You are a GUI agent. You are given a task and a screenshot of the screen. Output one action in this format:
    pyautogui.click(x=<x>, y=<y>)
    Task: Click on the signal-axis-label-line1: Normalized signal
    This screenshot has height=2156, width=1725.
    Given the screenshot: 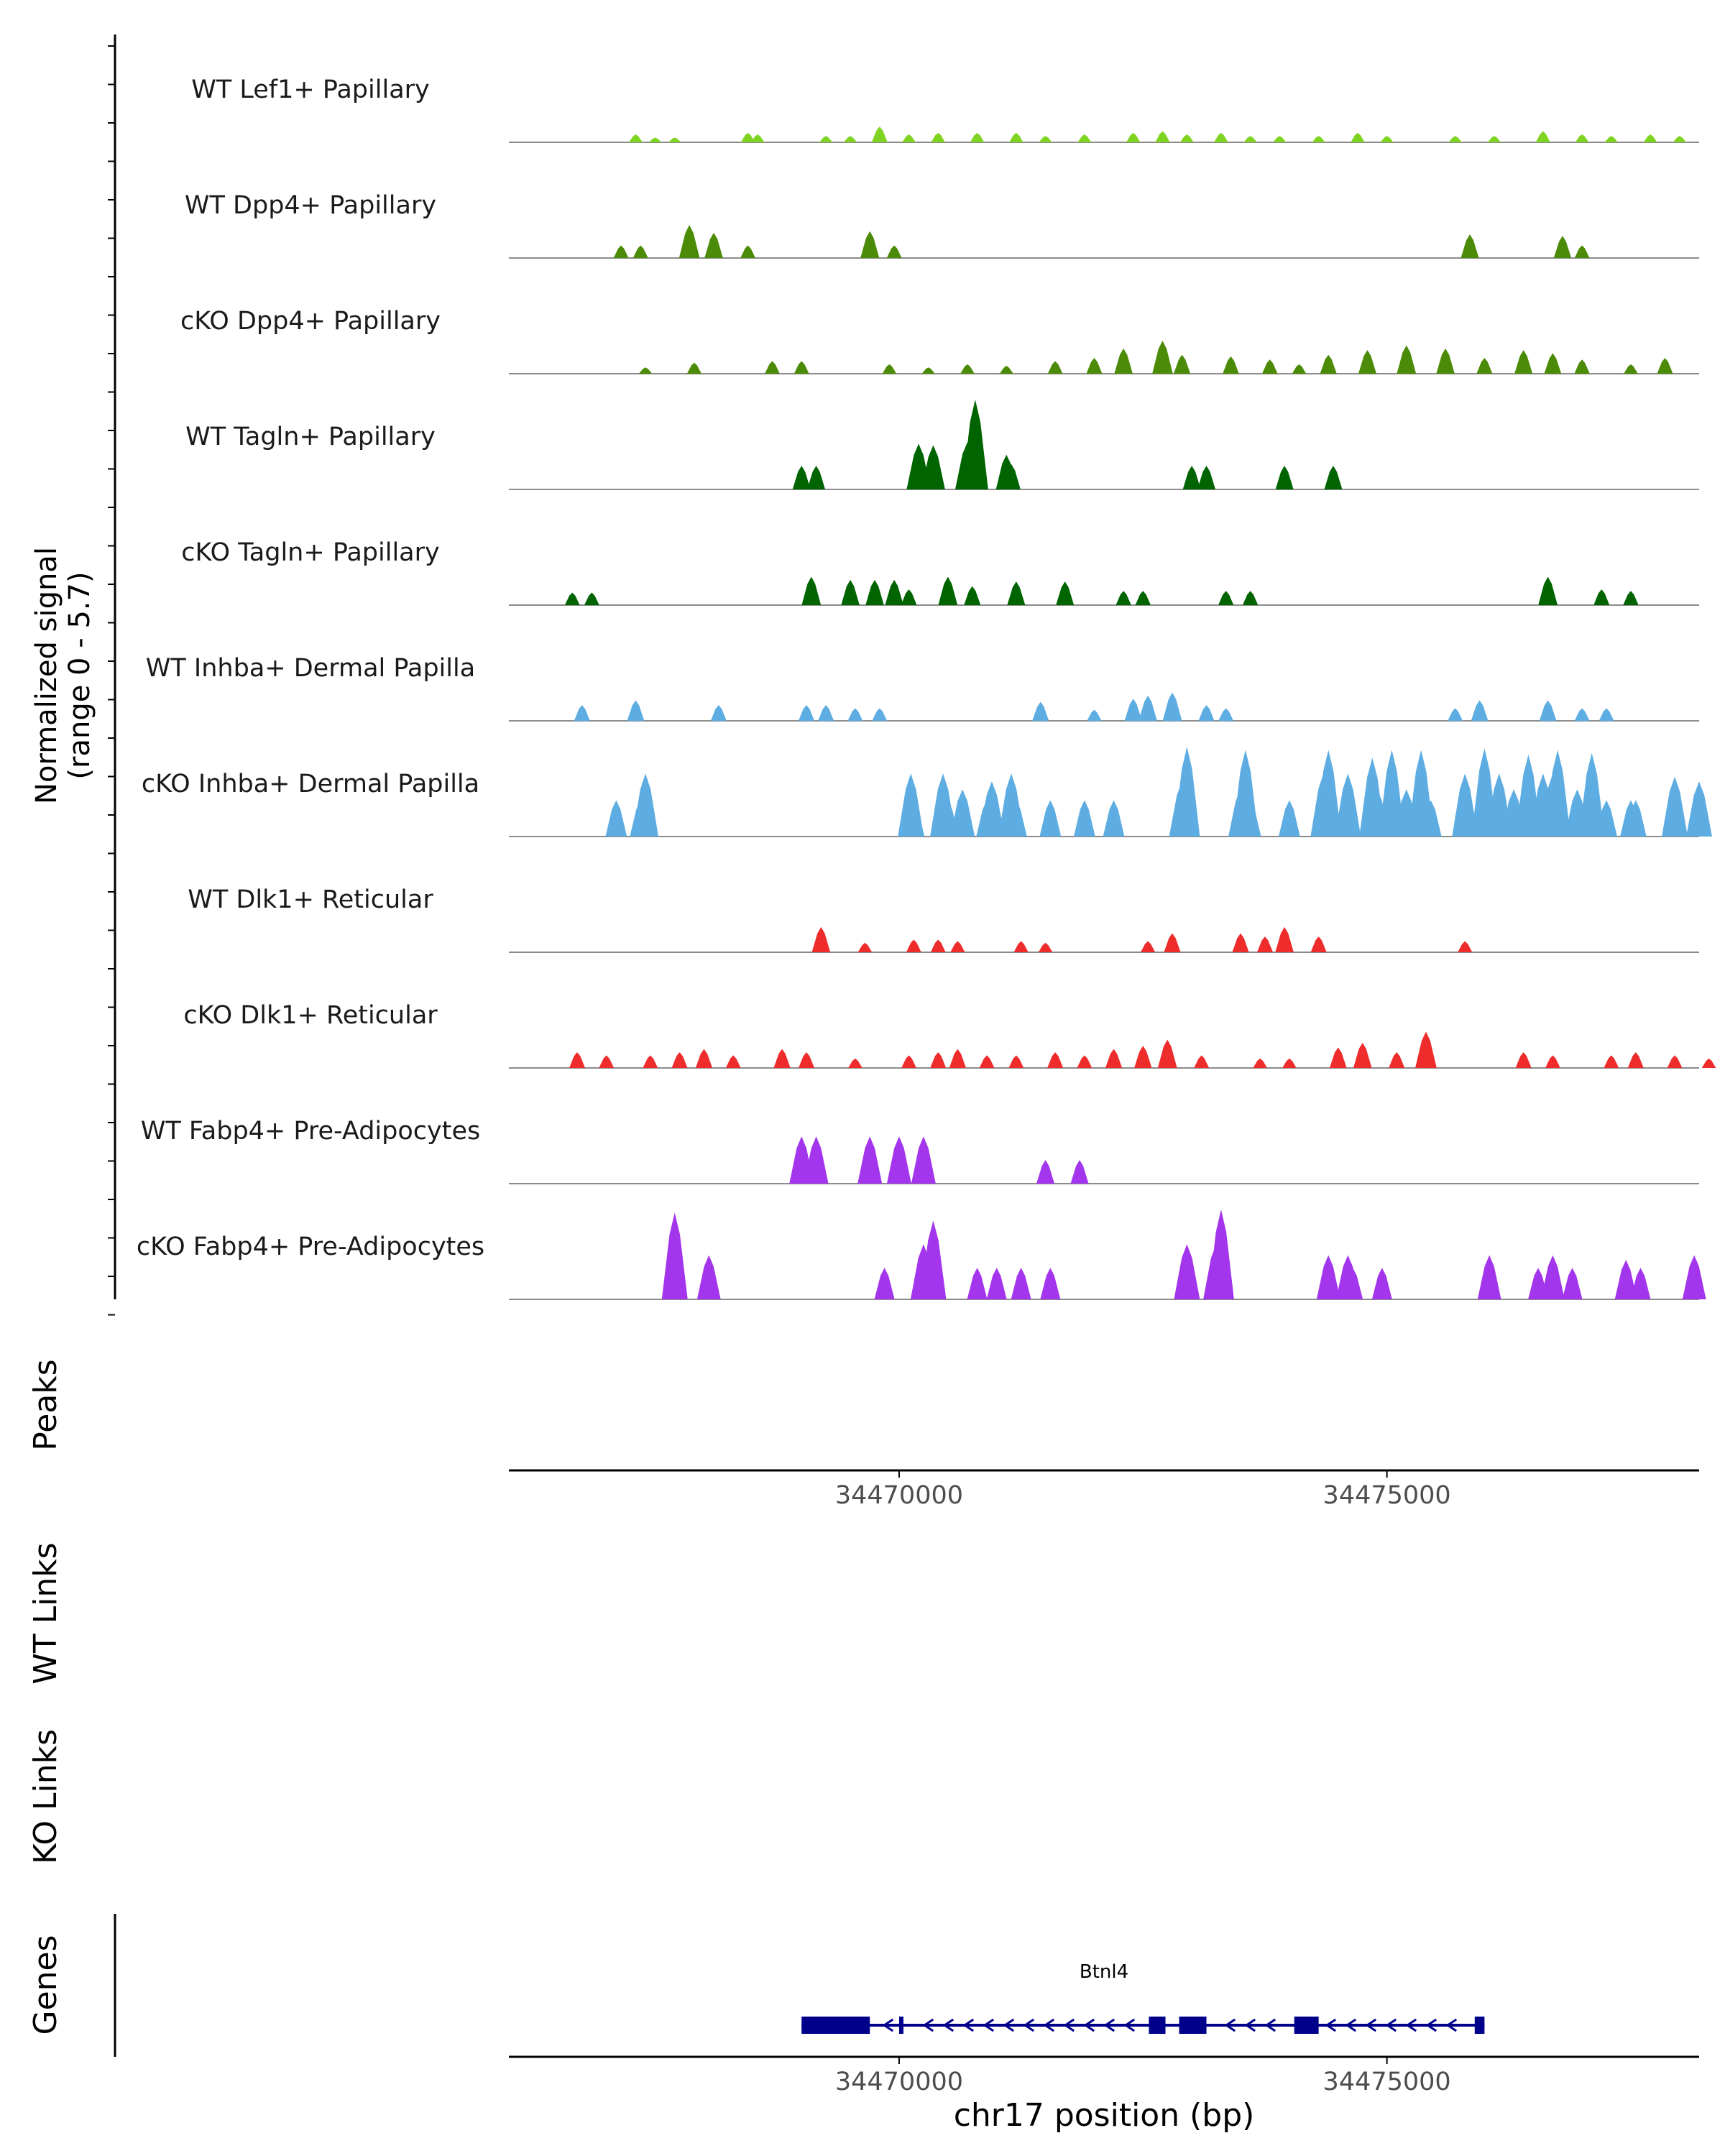 What is the action you would take?
    pyautogui.click(x=46, y=675)
    